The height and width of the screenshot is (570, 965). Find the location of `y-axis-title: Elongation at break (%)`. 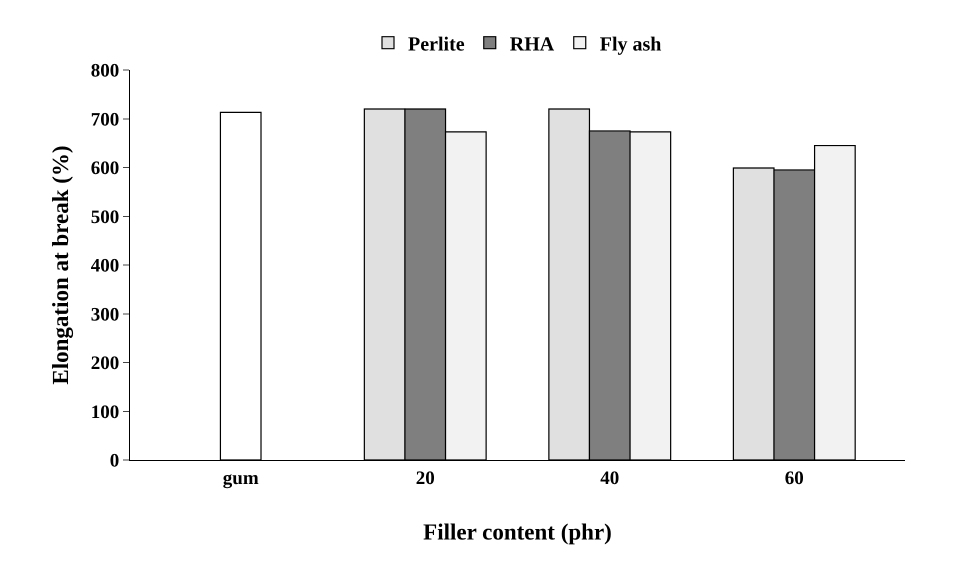

y-axis-title: Elongation at break (%) is located at coordinates (61, 265).